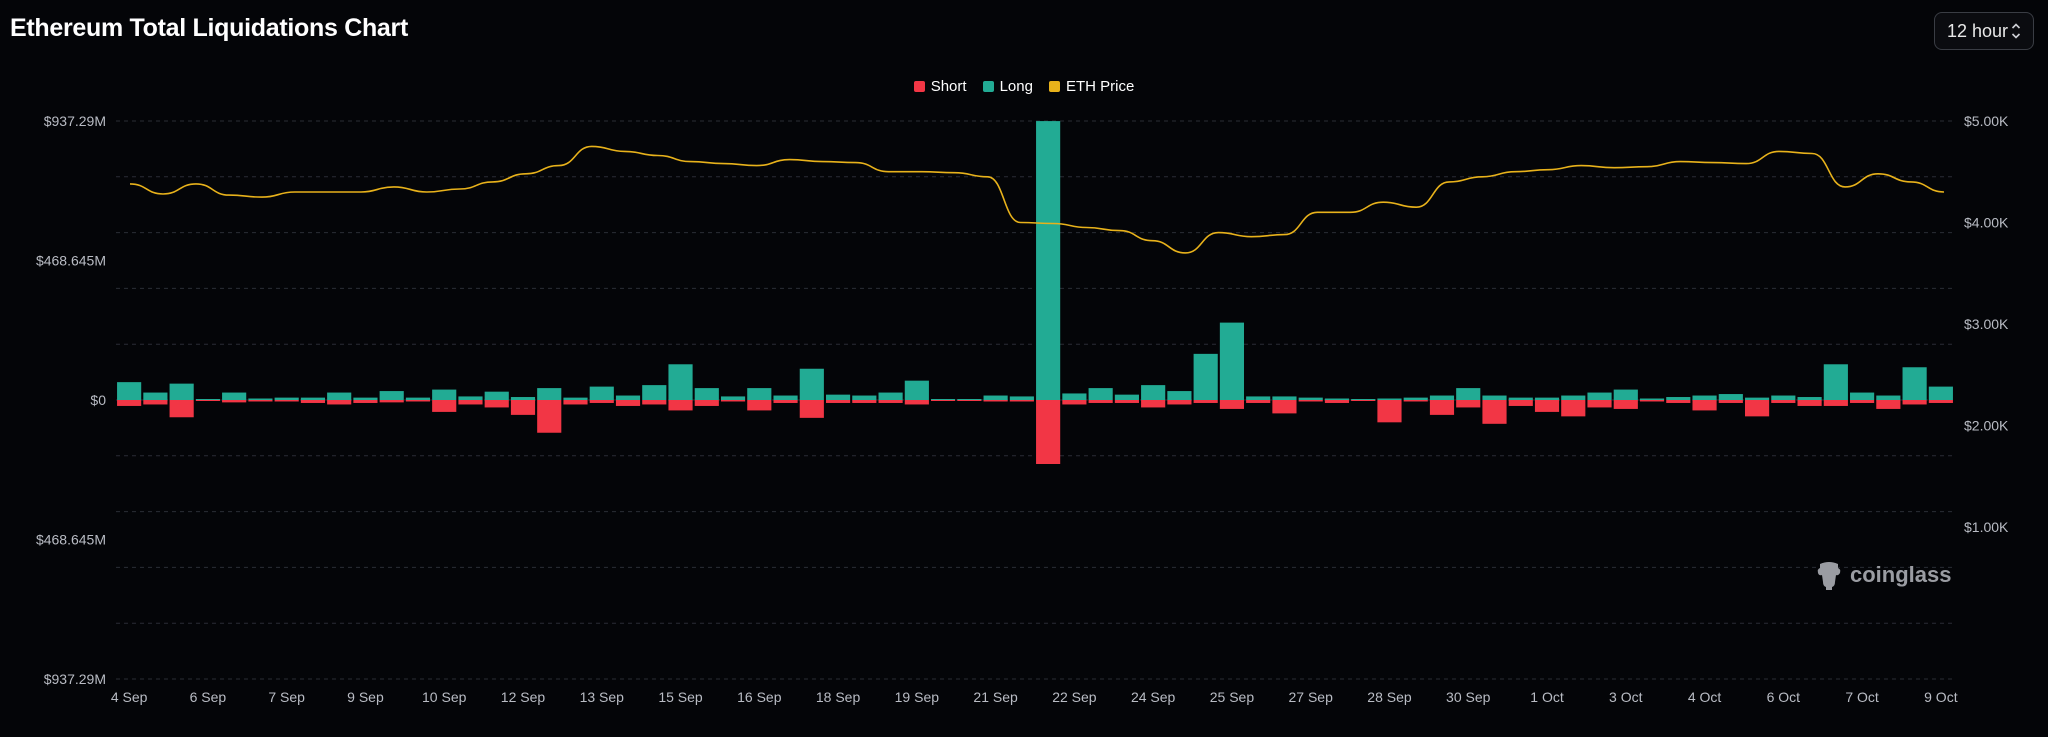 Image resolution: width=2048 pixels, height=737 pixels. I want to click on watermark-text: coinglass, so click(1901, 574).